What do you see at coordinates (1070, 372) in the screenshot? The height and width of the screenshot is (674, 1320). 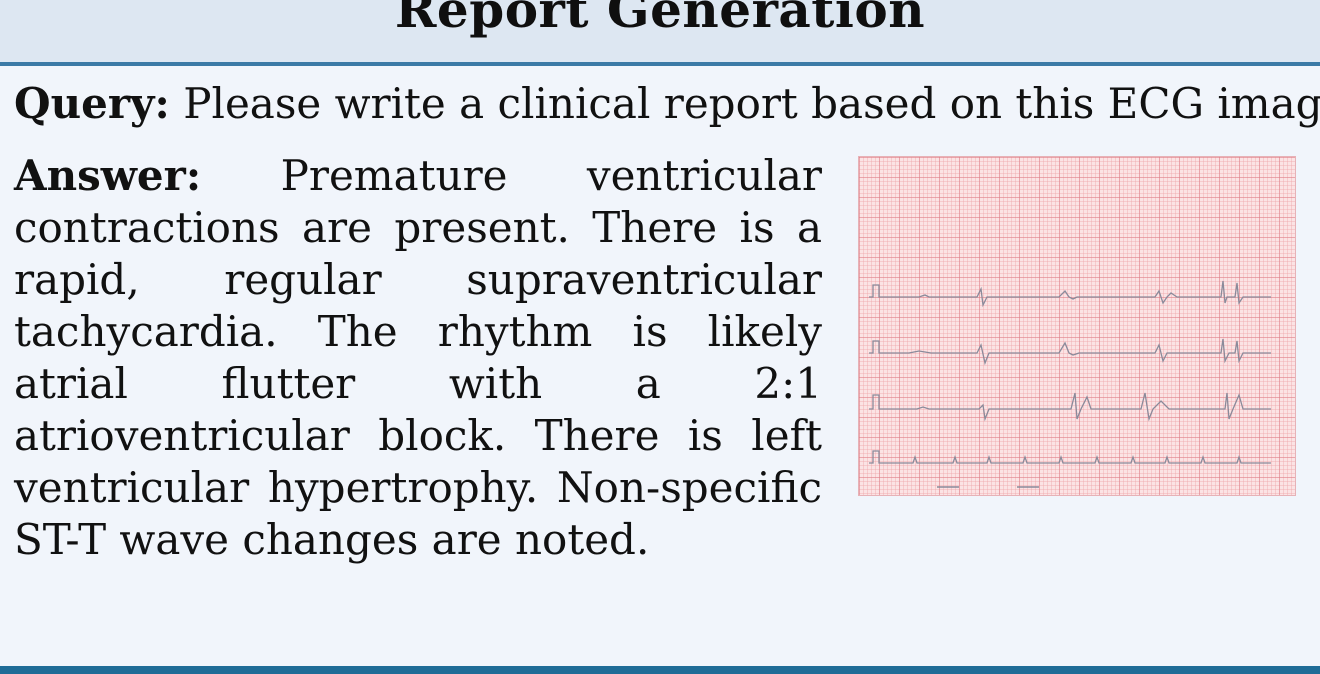 I see `ecg-traces` at bounding box center [1070, 372].